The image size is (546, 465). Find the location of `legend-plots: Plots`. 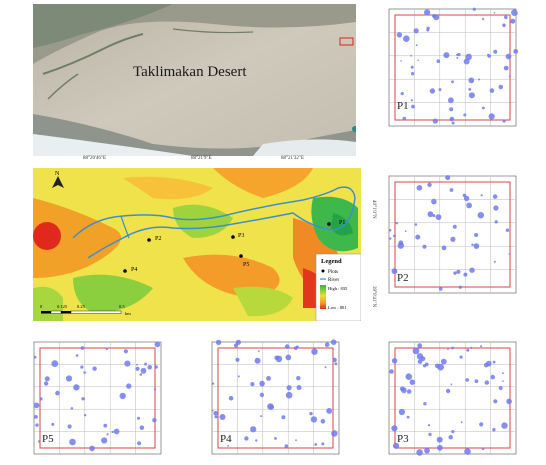

legend-plots: Plots is located at coordinates (333, 272).